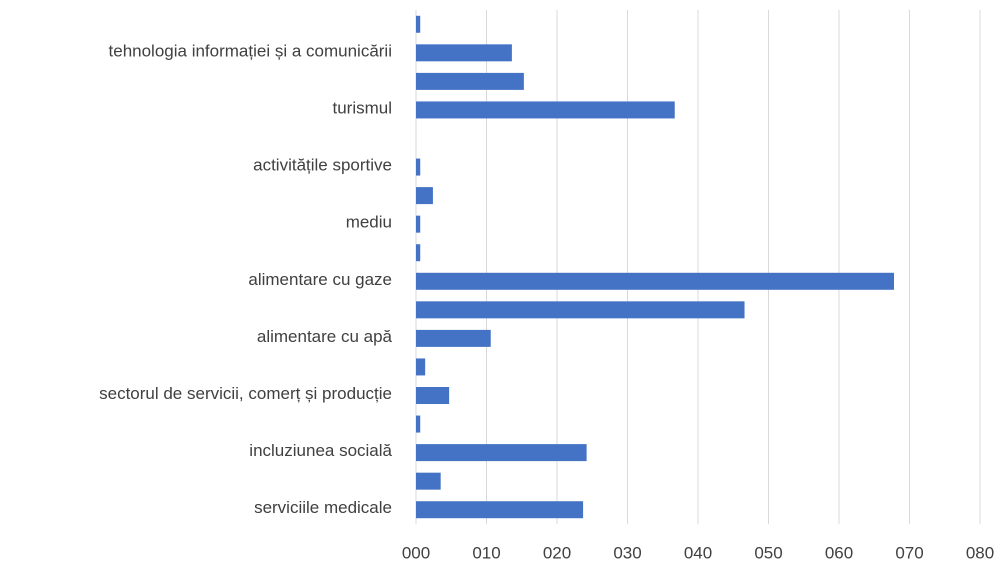 This screenshot has width=1003, height=570. I want to click on x-tick-label: 050, so click(768, 552).